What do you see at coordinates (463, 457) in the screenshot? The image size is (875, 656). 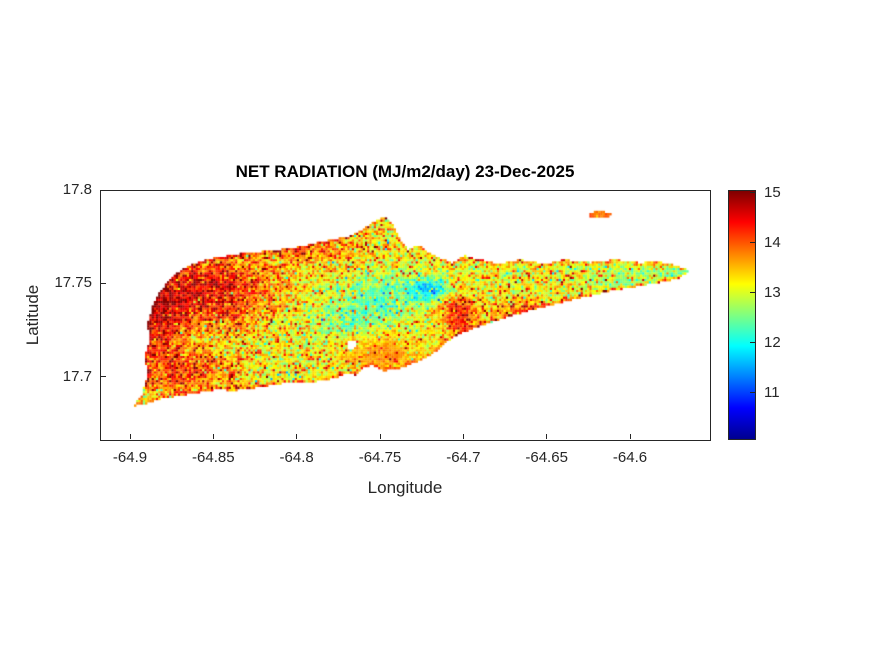 I see `x-tick-label: -64.7` at bounding box center [463, 457].